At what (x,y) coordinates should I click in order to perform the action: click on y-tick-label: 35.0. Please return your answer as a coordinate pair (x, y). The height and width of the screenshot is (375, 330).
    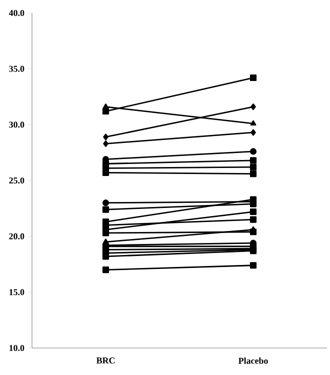
    Looking at the image, I should click on (16, 69).